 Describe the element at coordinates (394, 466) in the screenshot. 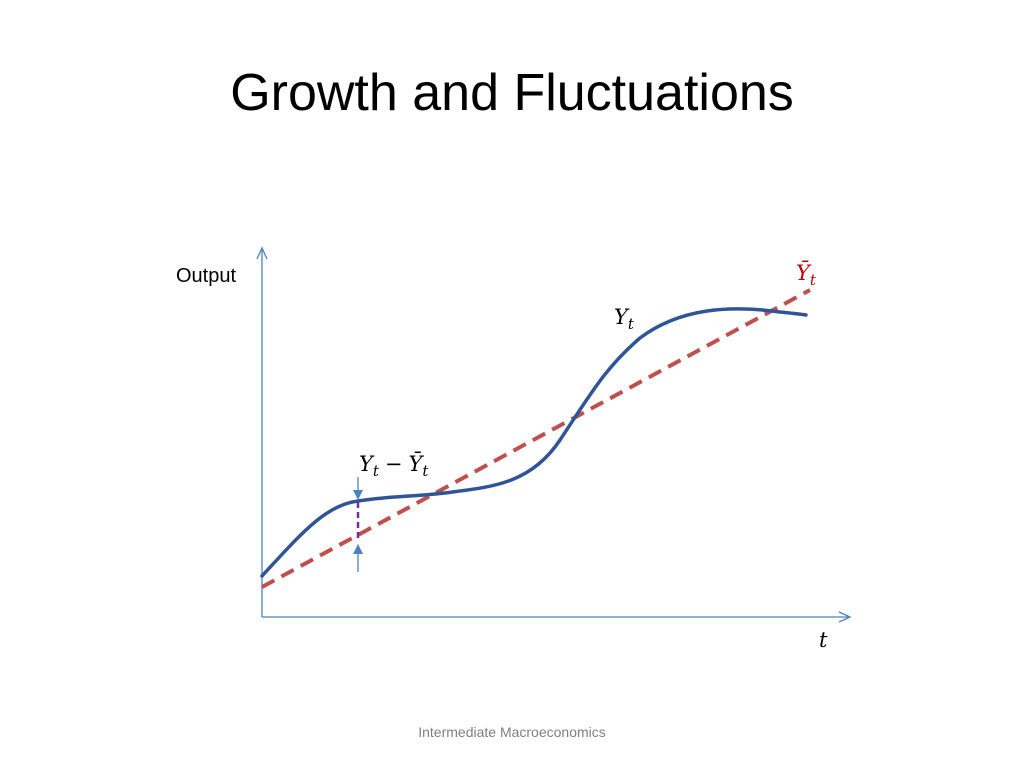

I see `output-gap-label: Yt − Ȳt` at that location.